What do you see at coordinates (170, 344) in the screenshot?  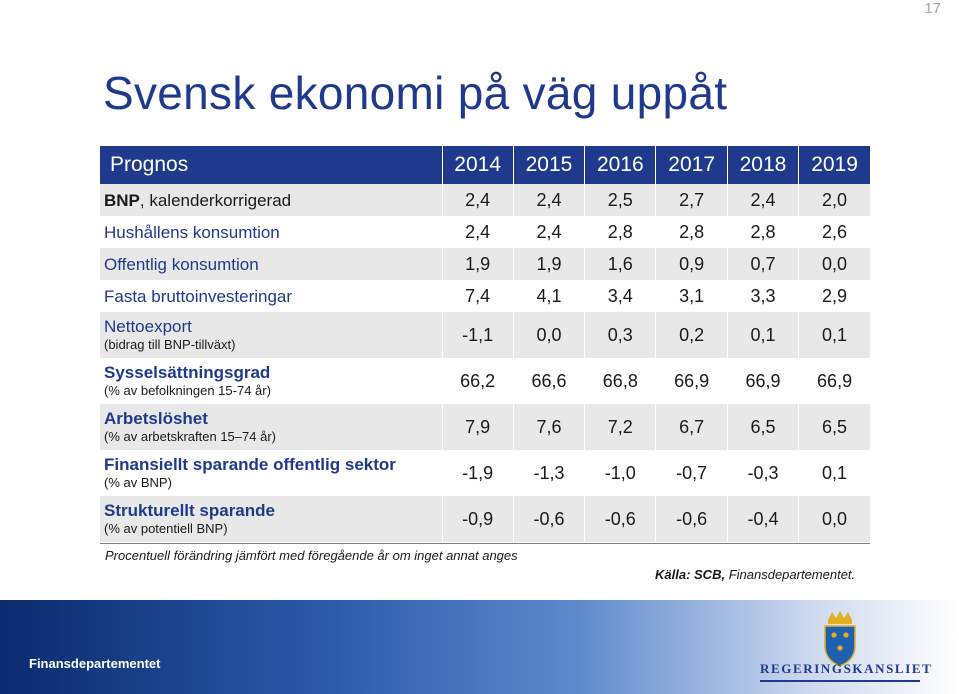 I see `row-label-sub: (bidrag till BNP-tillväxt)` at bounding box center [170, 344].